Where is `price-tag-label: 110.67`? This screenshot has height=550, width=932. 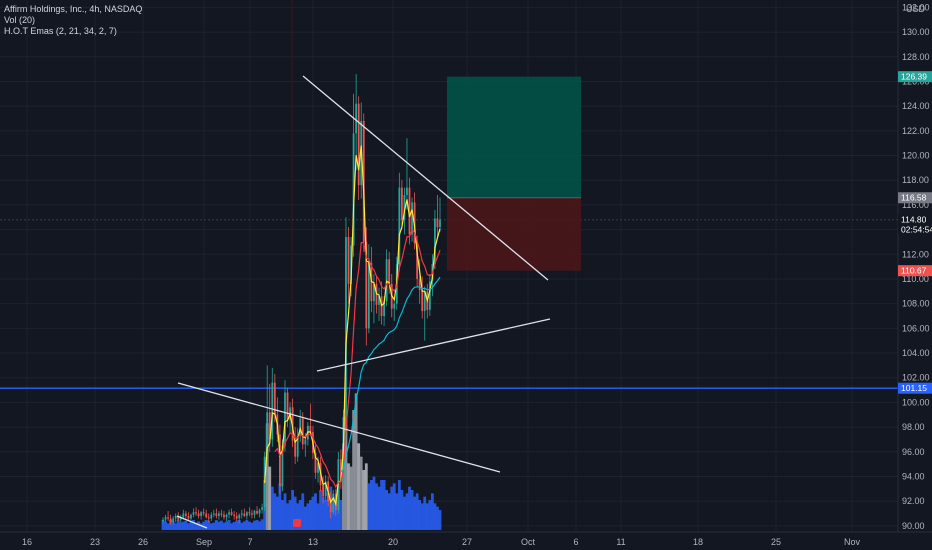
price-tag-label: 110.67 is located at coordinates (914, 271).